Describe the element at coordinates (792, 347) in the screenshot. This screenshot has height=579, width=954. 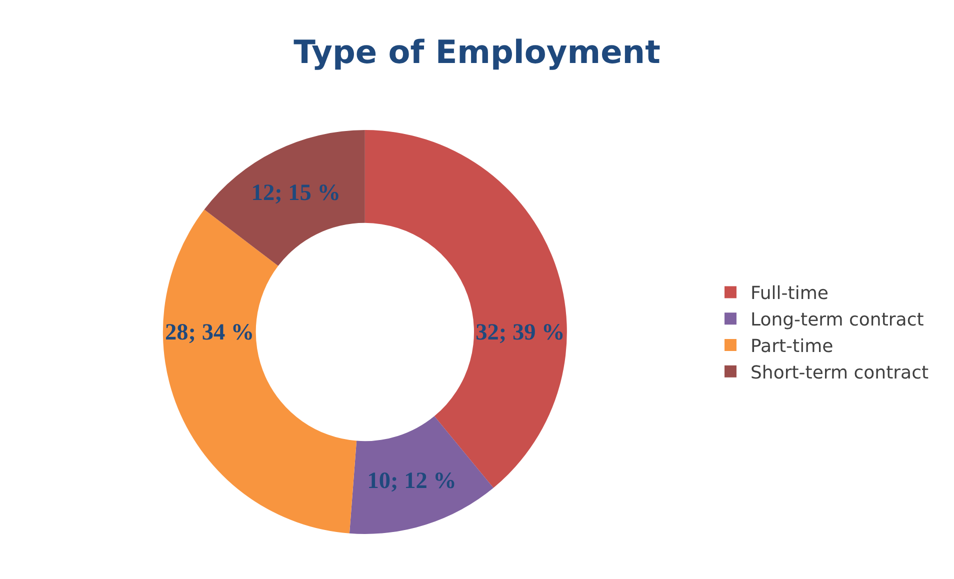
I see `legend-label: Part-time` at that location.